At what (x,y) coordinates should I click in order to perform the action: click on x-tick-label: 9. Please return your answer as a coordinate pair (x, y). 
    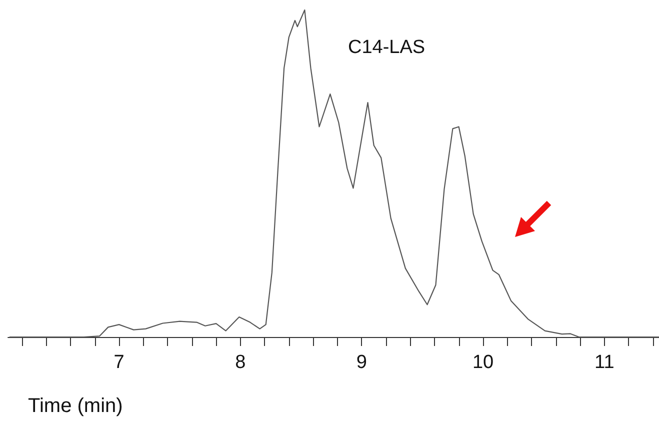
    Looking at the image, I should click on (361, 362).